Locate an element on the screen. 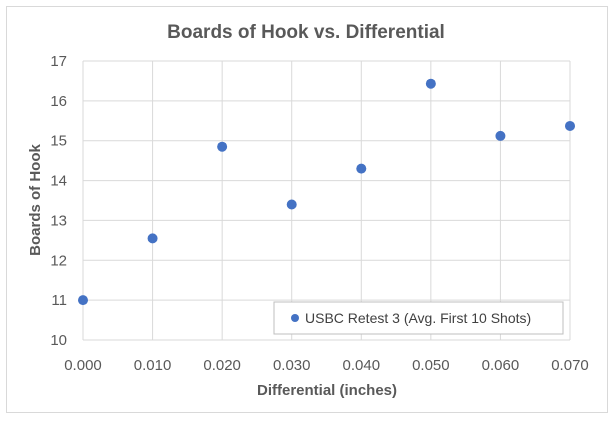 This screenshot has width=616, height=421. legend-label: USBC Retest 3 (Avg. First 10 Shots) is located at coordinates (418, 318).